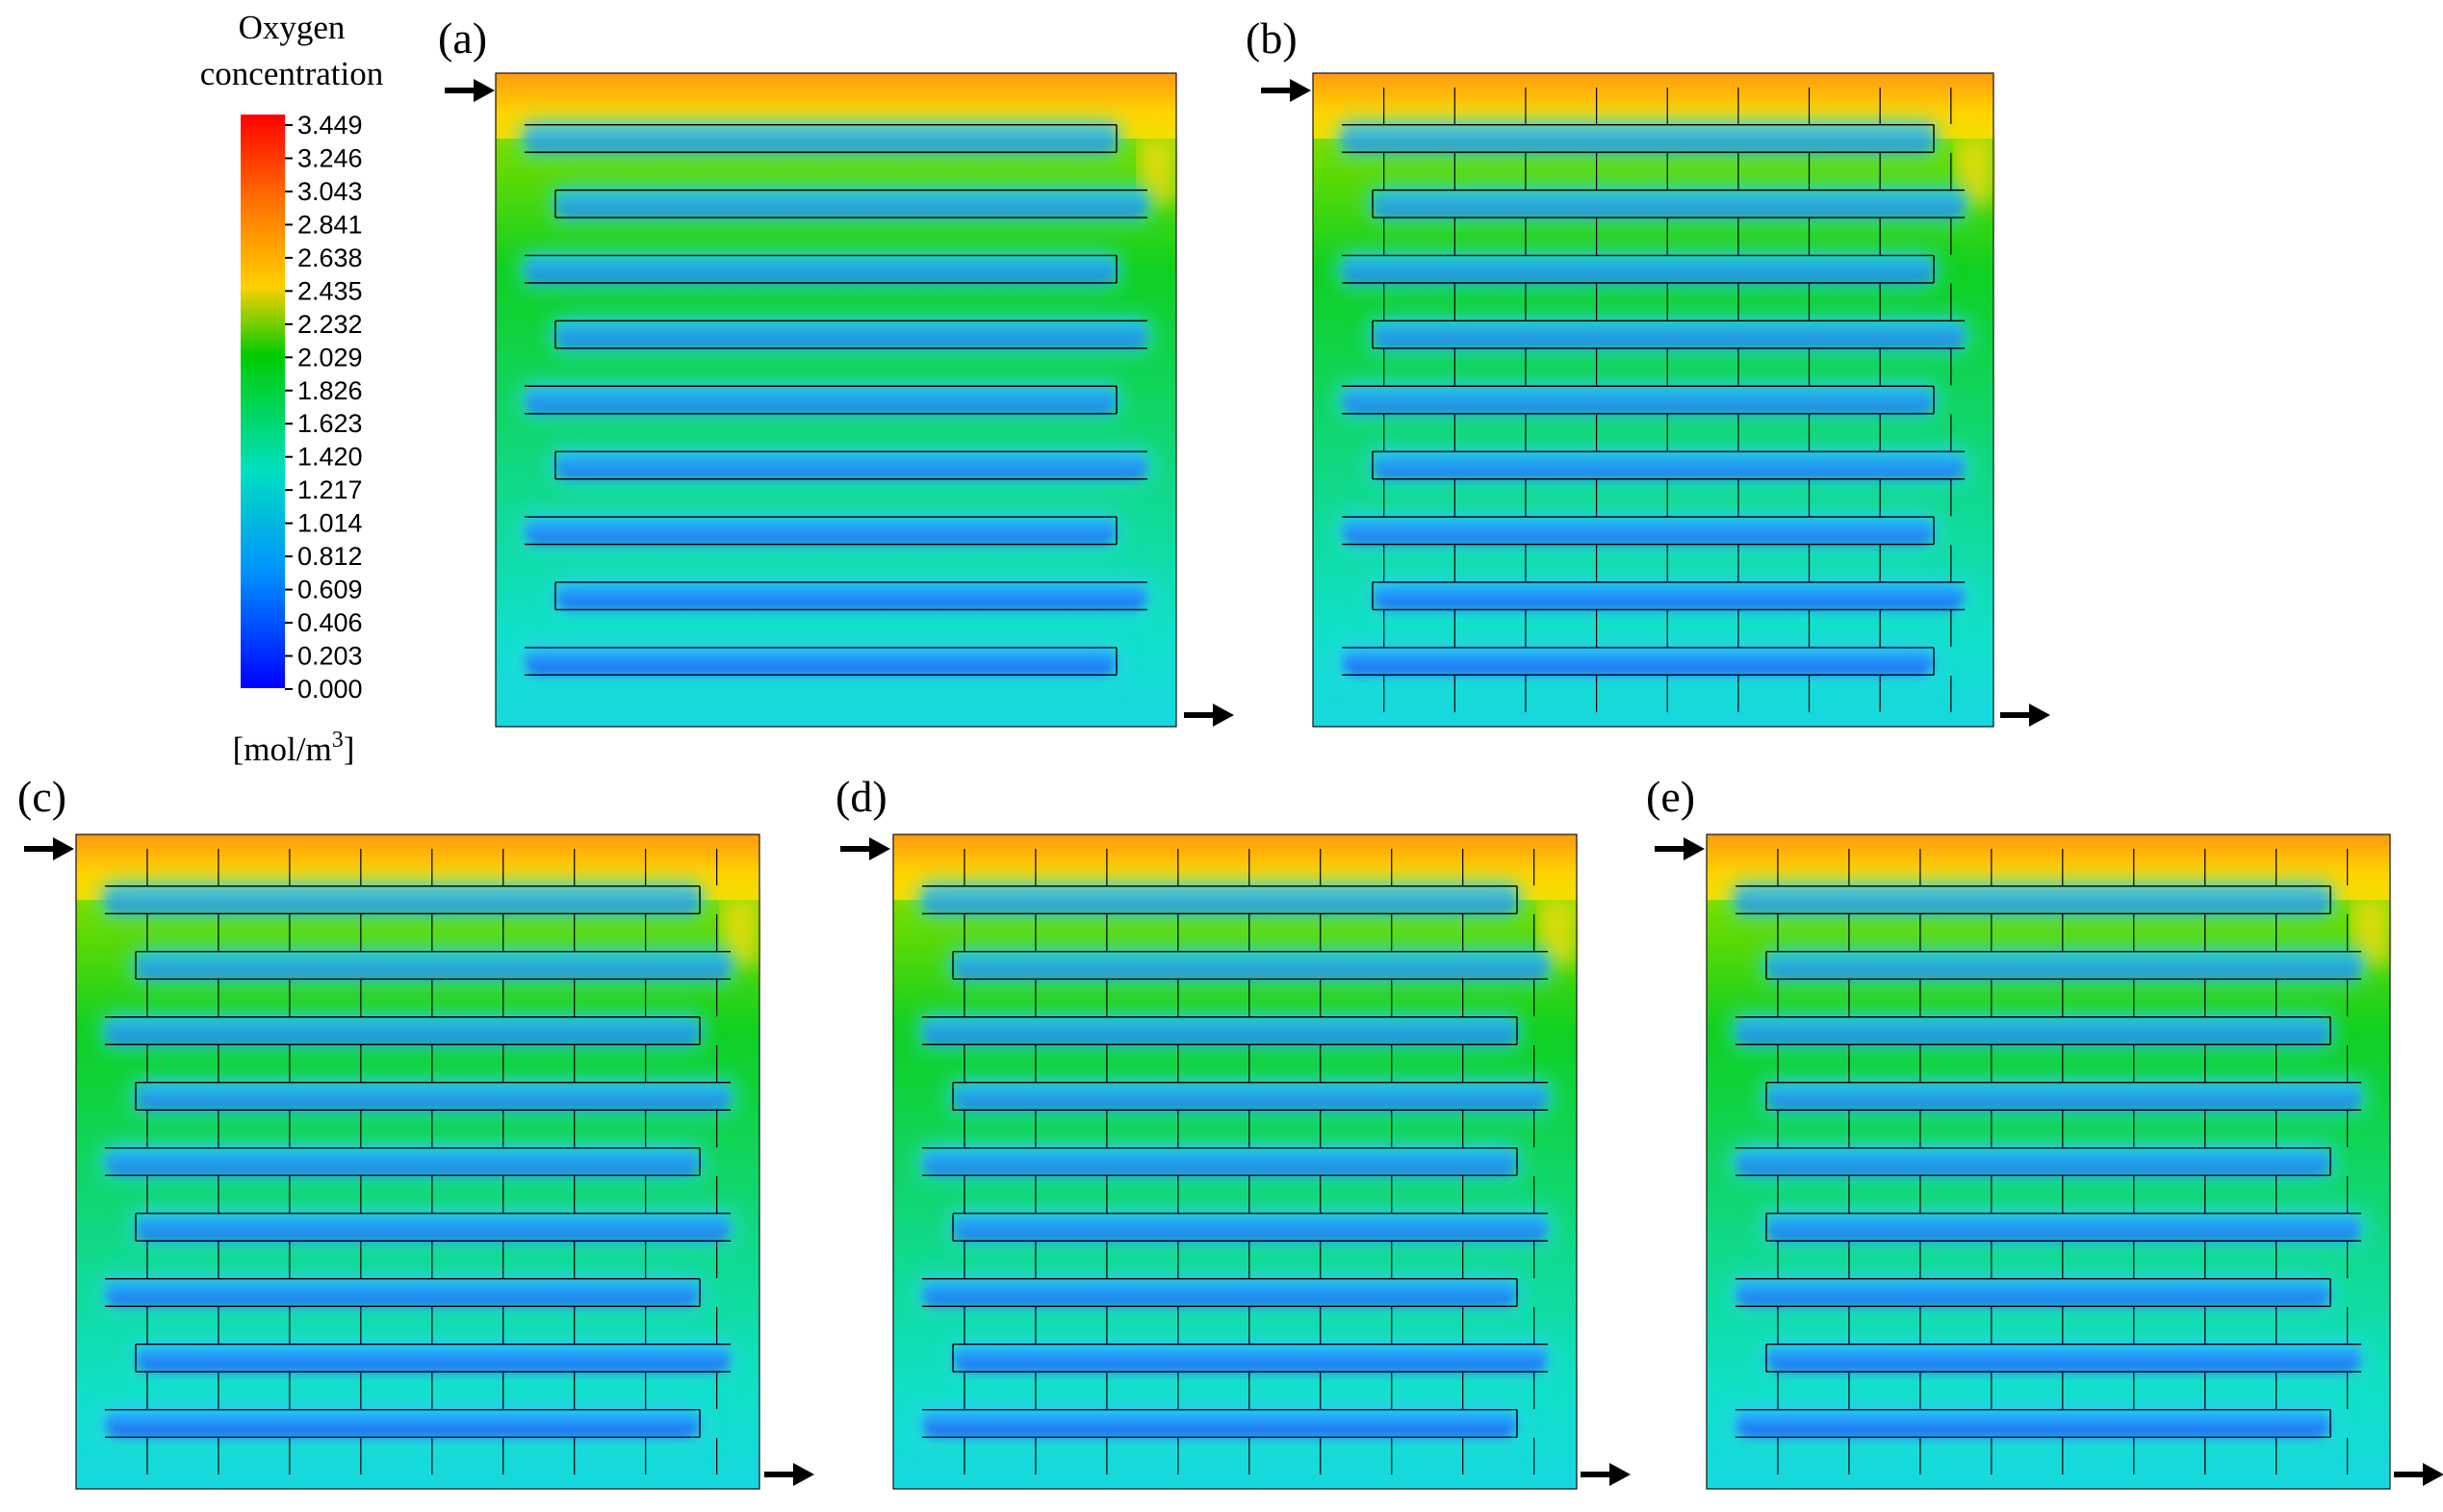 This screenshot has width=2443, height=1512. I want to click on panel-label: (a), so click(462, 38).